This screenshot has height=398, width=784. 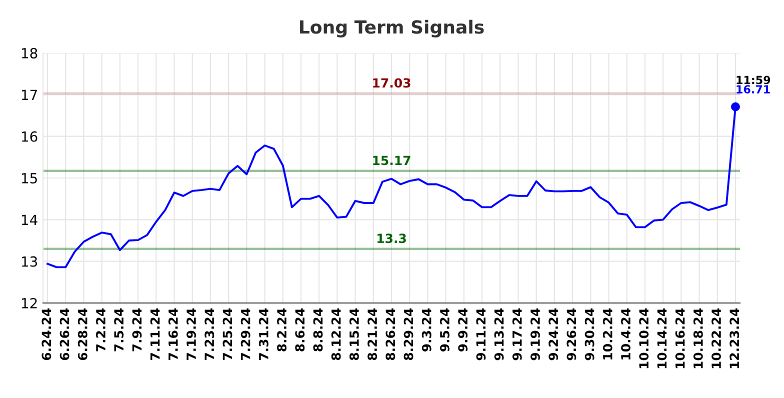 What do you see at coordinates (499, 334) in the screenshot?
I see `x-tick-label: 9.13.24` at bounding box center [499, 334].